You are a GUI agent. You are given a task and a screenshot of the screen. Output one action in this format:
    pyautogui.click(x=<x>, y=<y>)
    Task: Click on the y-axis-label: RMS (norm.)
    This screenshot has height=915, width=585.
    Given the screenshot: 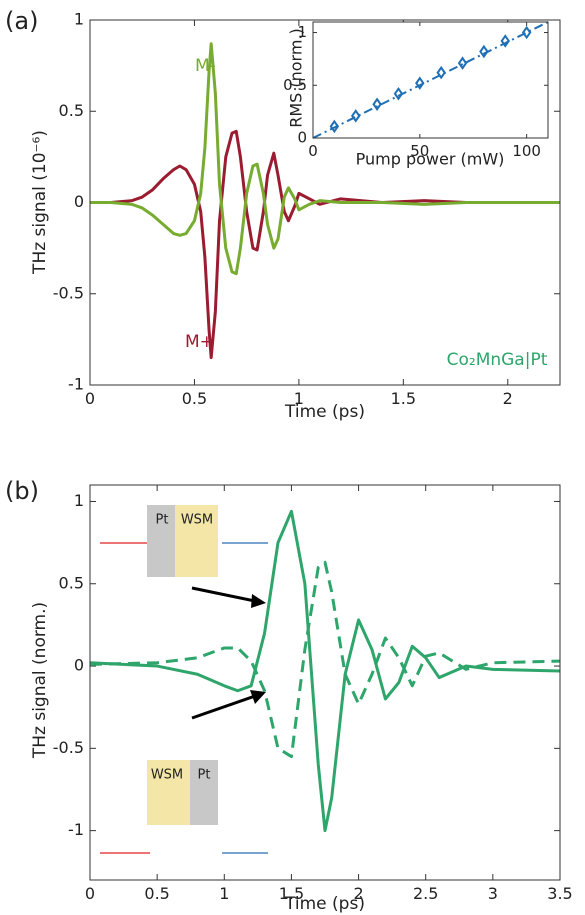 What is the action you would take?
    pyautogui.click(x=296, y=78)
    